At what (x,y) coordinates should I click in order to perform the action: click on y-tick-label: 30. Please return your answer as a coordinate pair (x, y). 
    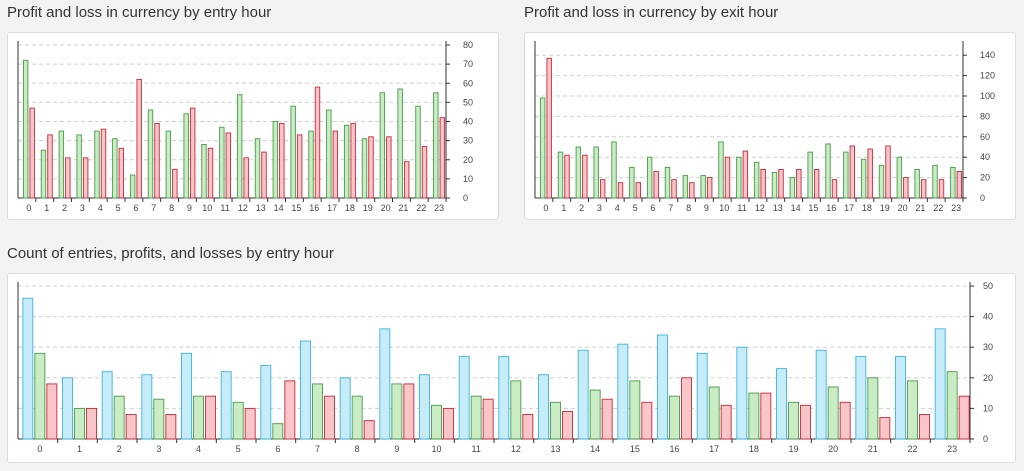
    Looking at the image, I should click on (468, 141).